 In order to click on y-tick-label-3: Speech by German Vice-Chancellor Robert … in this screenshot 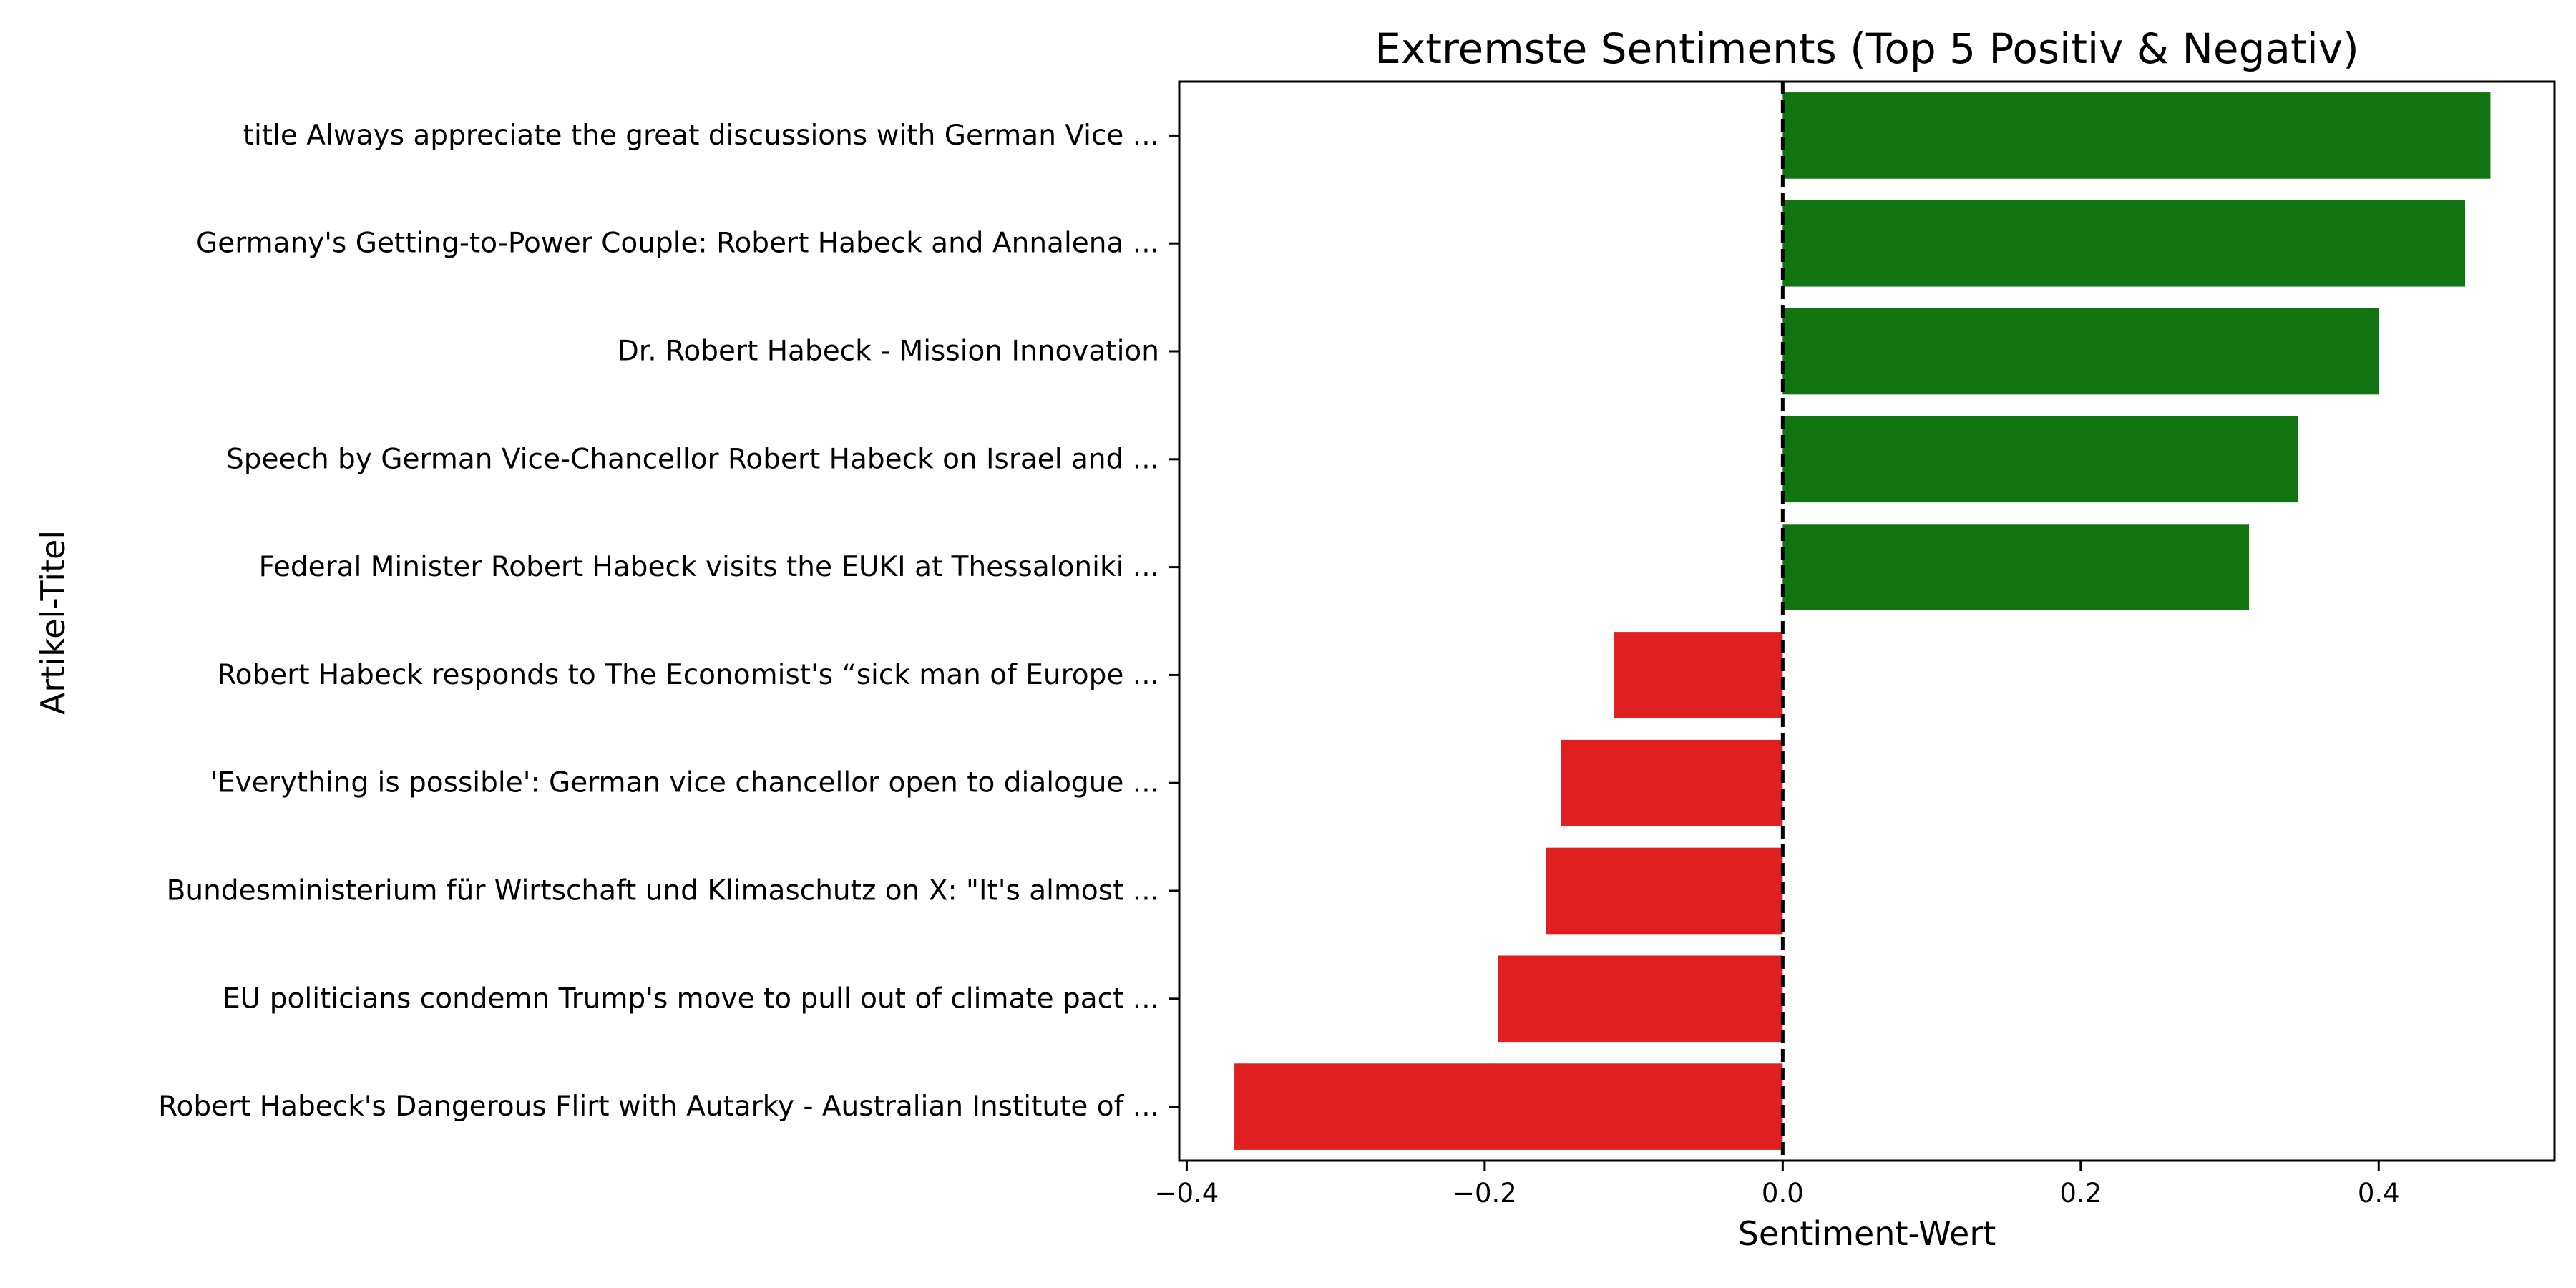, I will do `click(692, 459)`.